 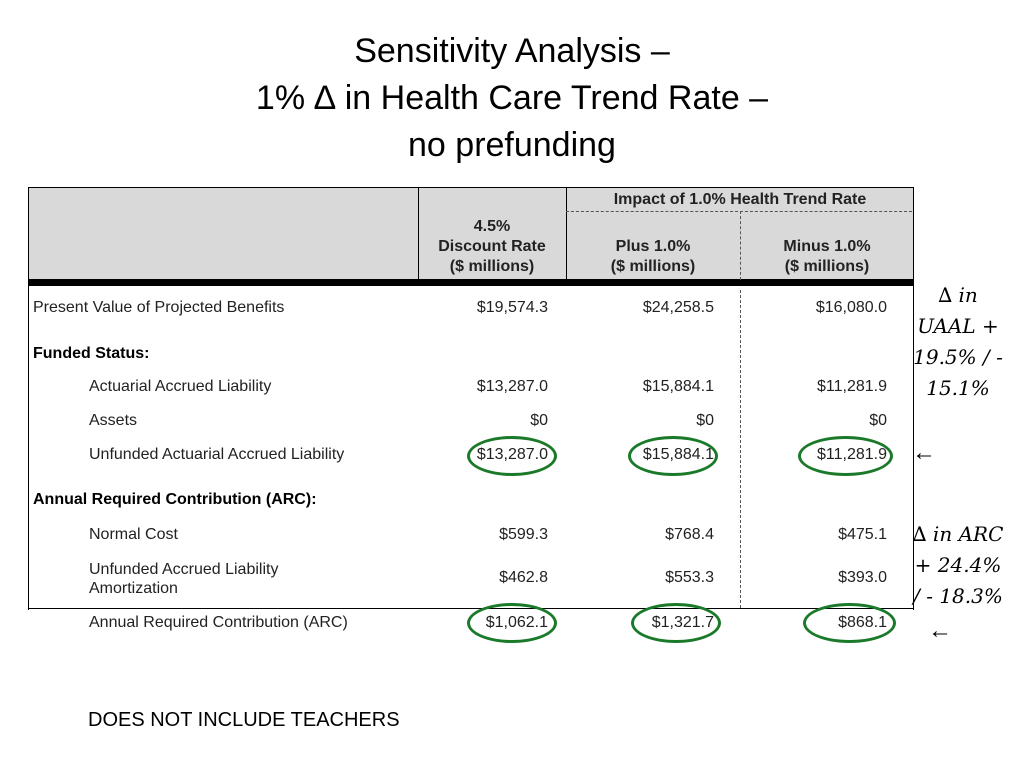 I want to click on row-label-line: Amortization, so click(x=133, y=588).